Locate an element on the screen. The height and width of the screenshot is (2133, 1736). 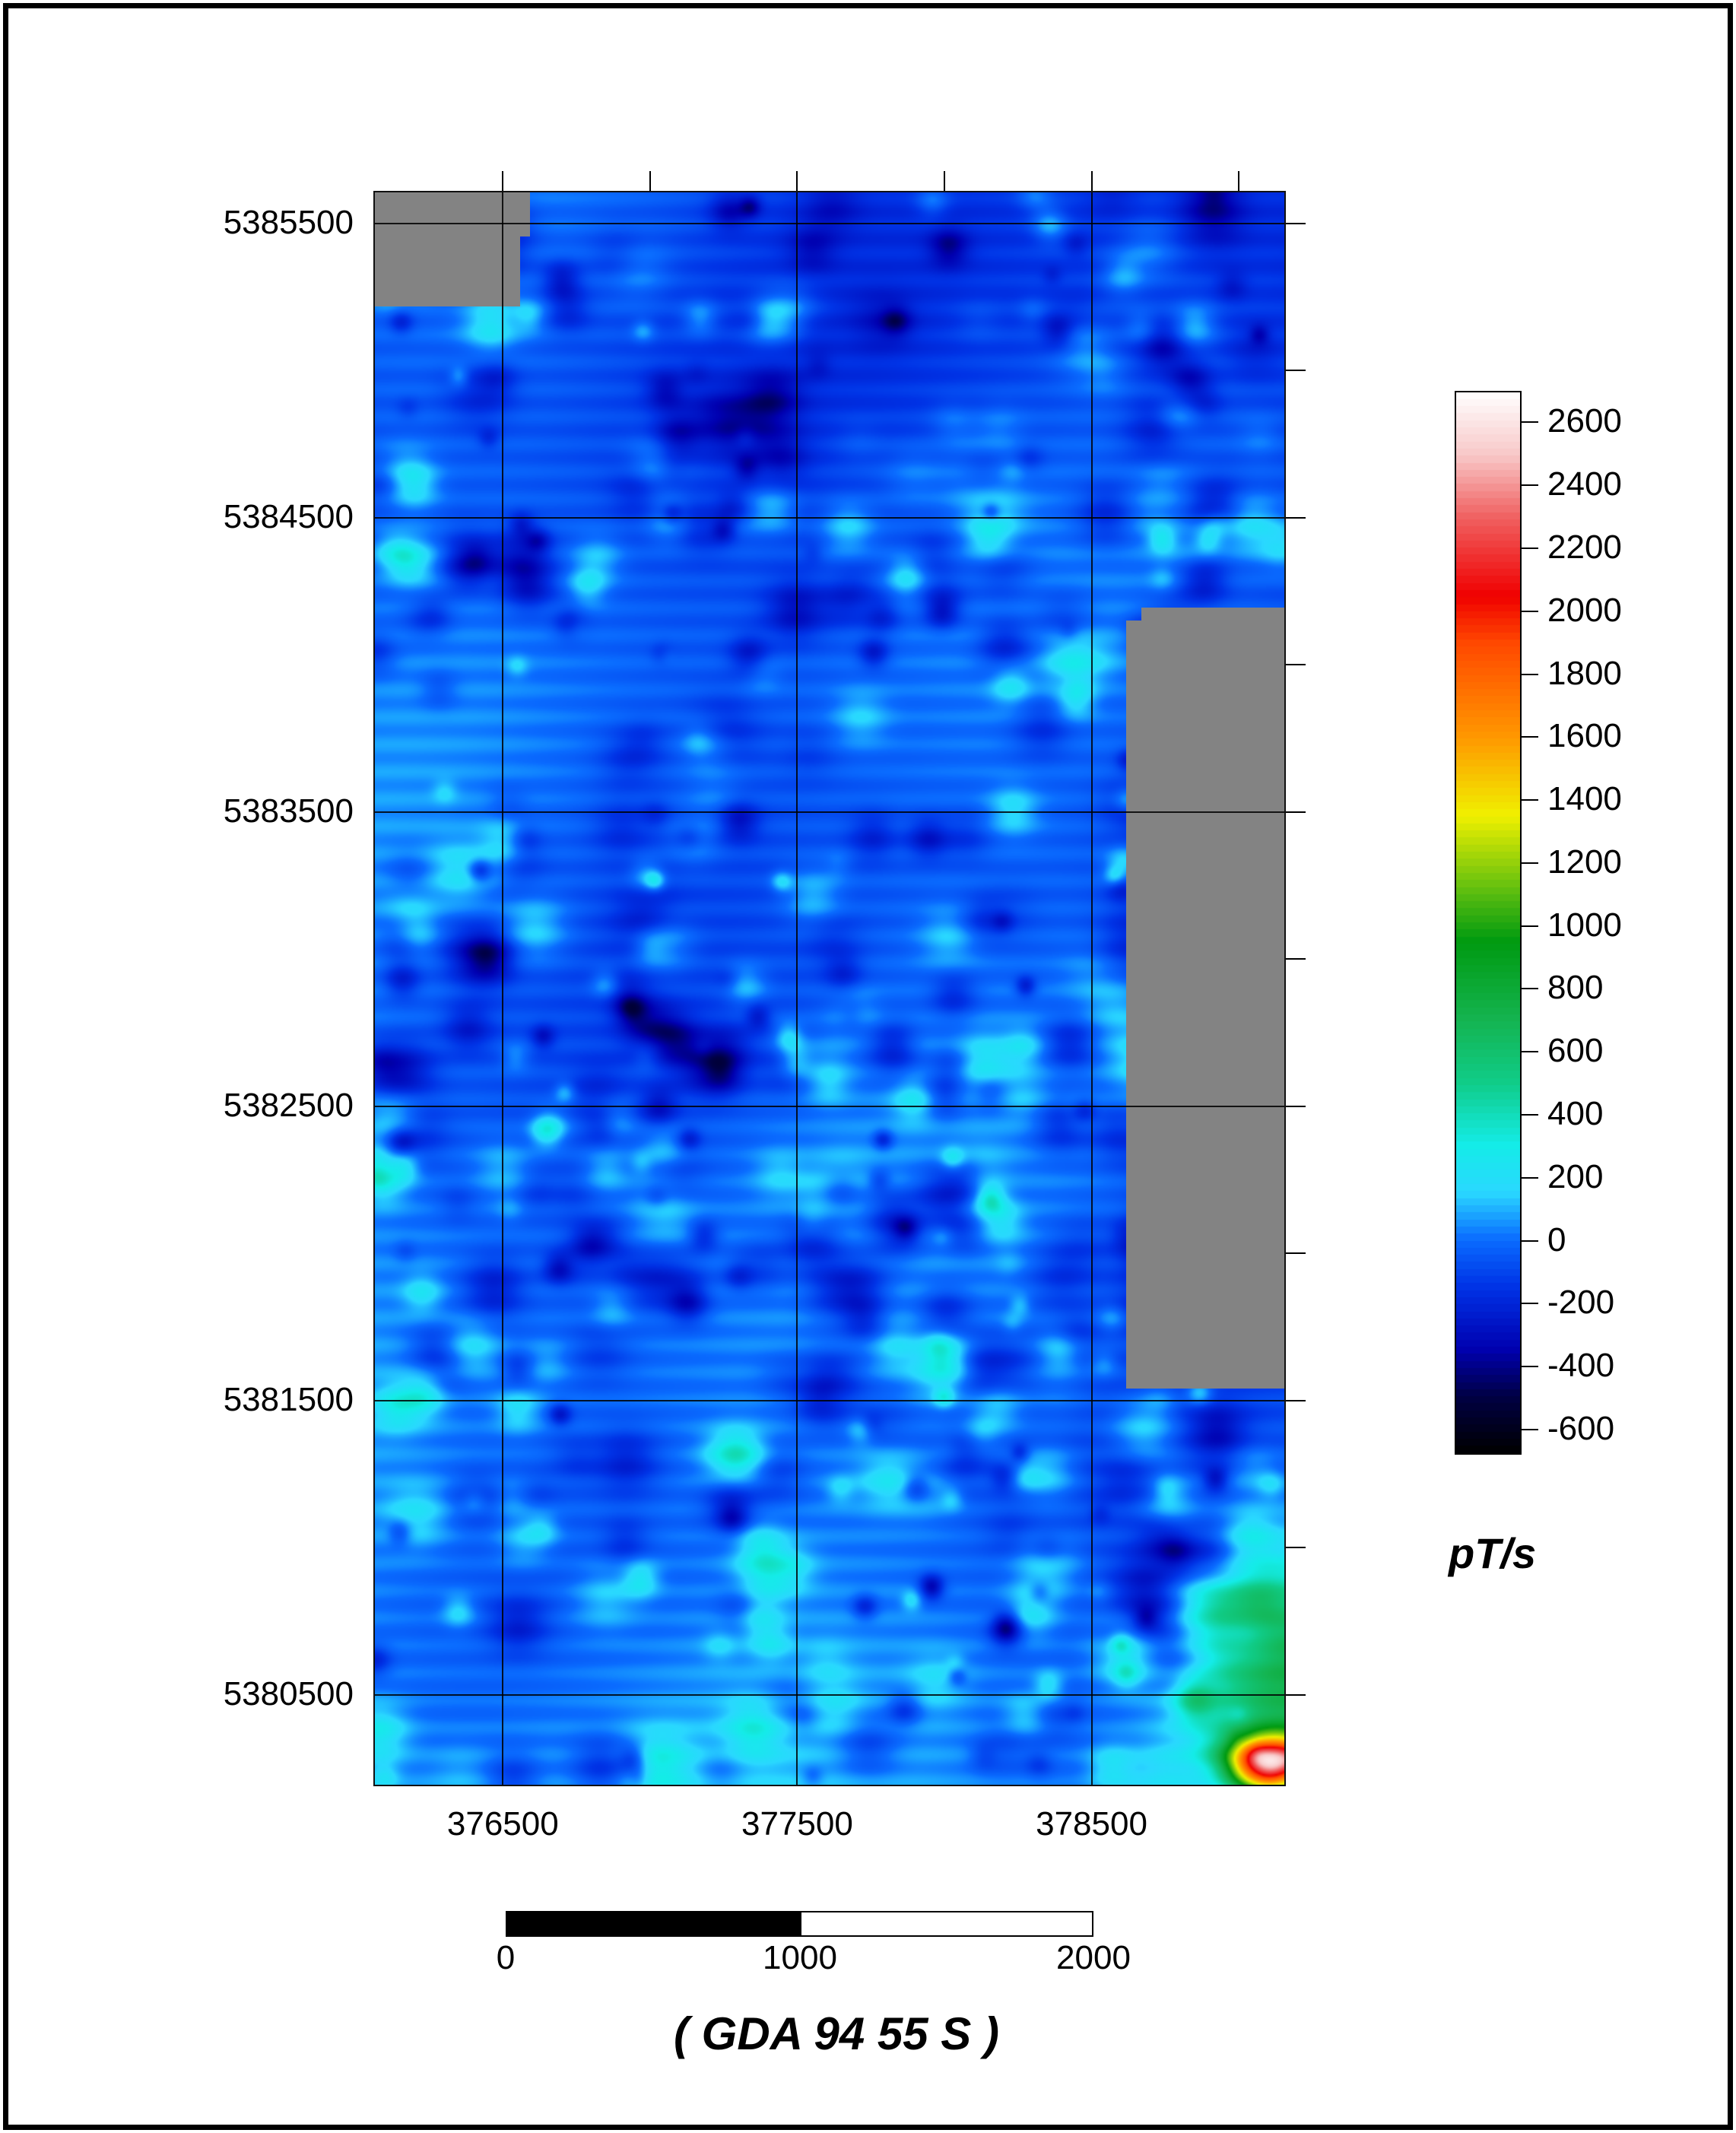
scale-bar-white-segment is located at coordinates (946, 1924).